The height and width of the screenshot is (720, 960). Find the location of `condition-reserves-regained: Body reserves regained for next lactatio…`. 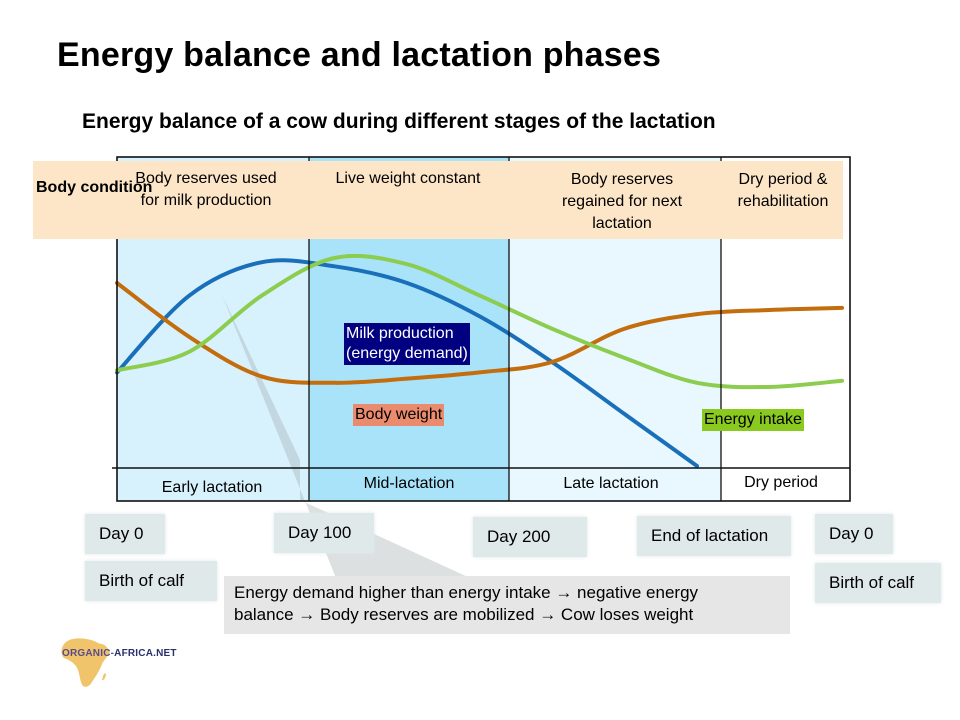

condition-reserves-regained: Body reserves regained for next lactatio… is located at coordinates (622, 201).